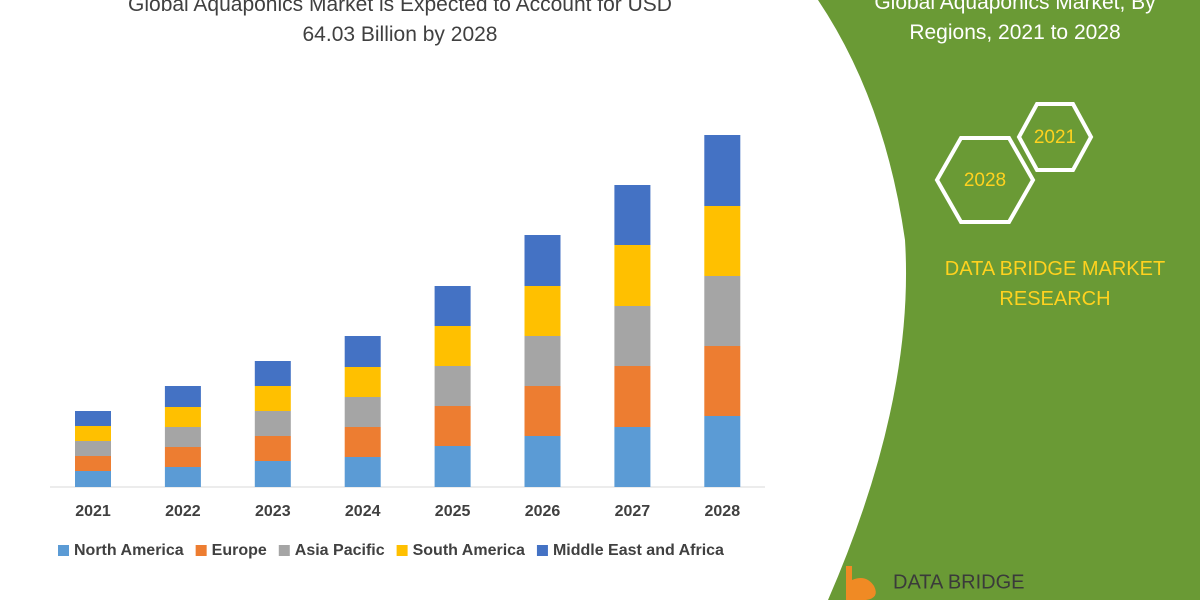 The height and width of the screenshot is (600, 1200). Describe the element at coordinates (273, 511) in the screenshot. I see `x-tick-label: 2023` at that location.